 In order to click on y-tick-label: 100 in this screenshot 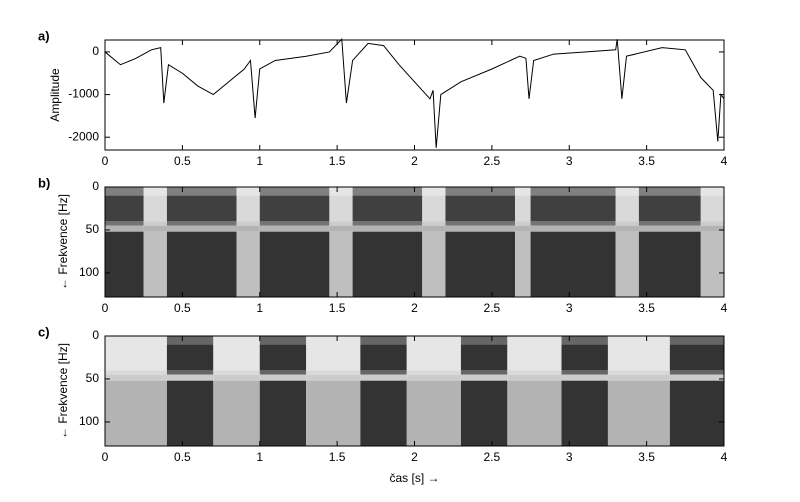, I will do `click(89, 421)`.